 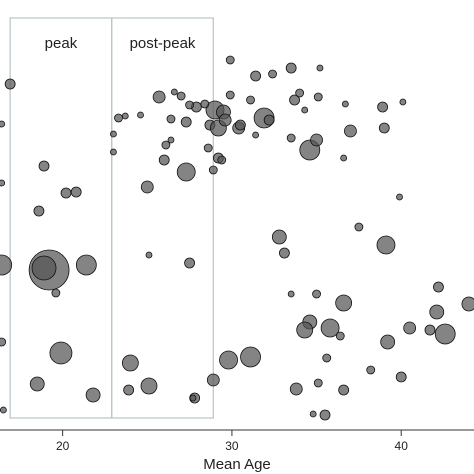 I want to click on x-tick-label: 20, so click(x=63, y=446).